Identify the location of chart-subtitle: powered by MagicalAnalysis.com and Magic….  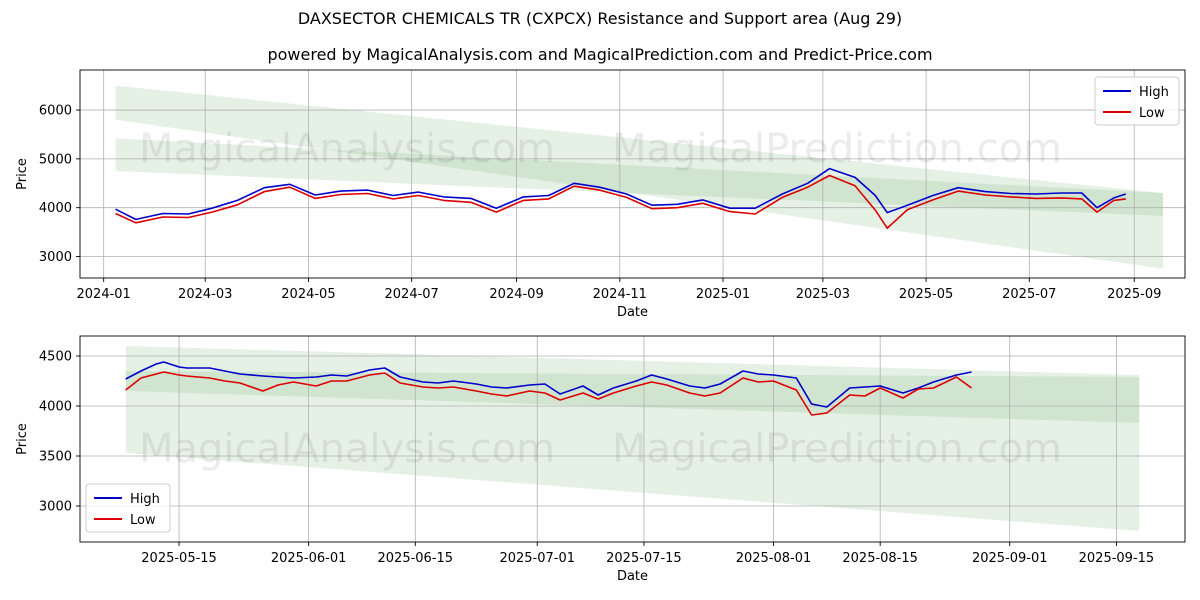
(600, 54).